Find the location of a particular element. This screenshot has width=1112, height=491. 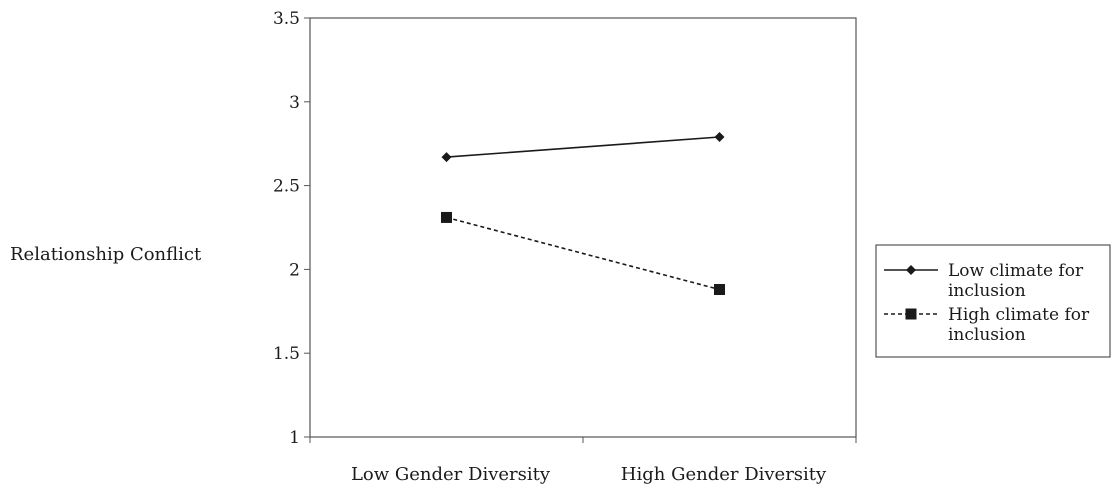

y-tick-label: 2.5 is located at coordinates (286, 187).